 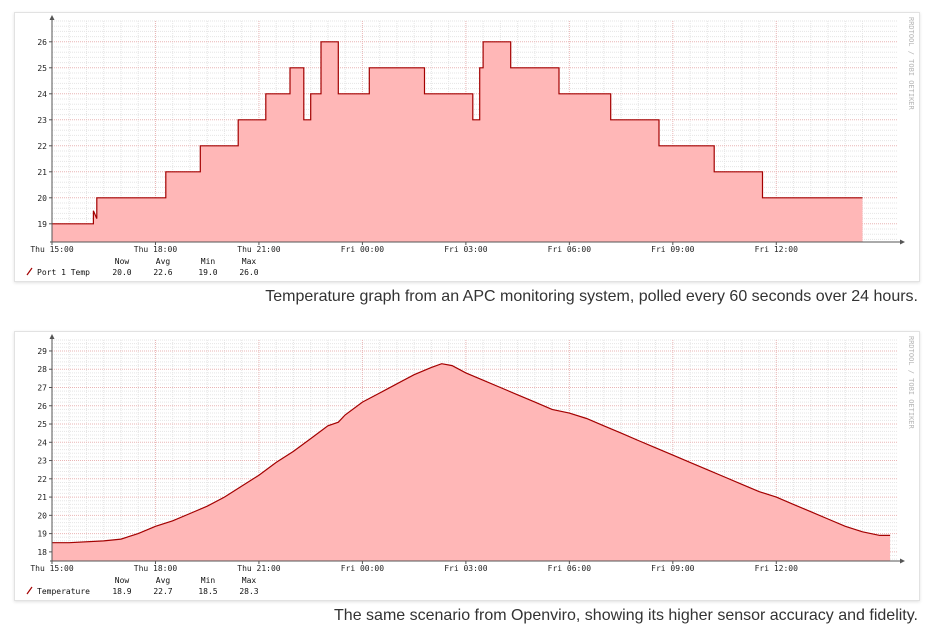 What do you see at coordinates (248, 272) in the screenshot?
I see `legend-value-max: 26.0` at bounding box center [248, 272].